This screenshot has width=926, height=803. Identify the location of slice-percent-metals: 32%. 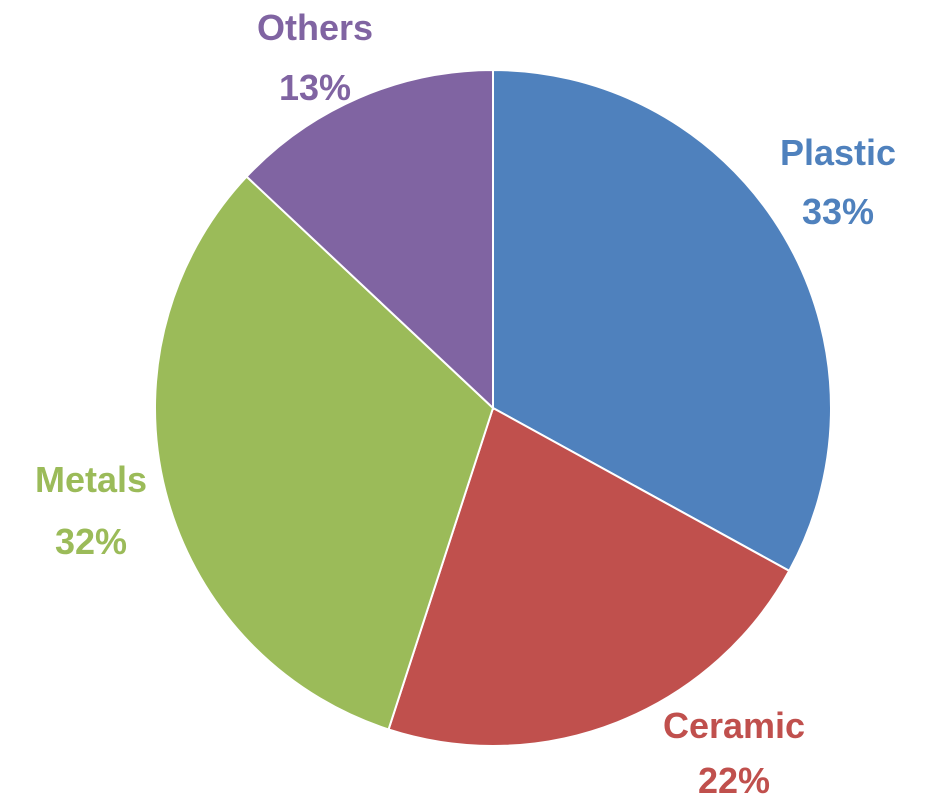
(91, 541).